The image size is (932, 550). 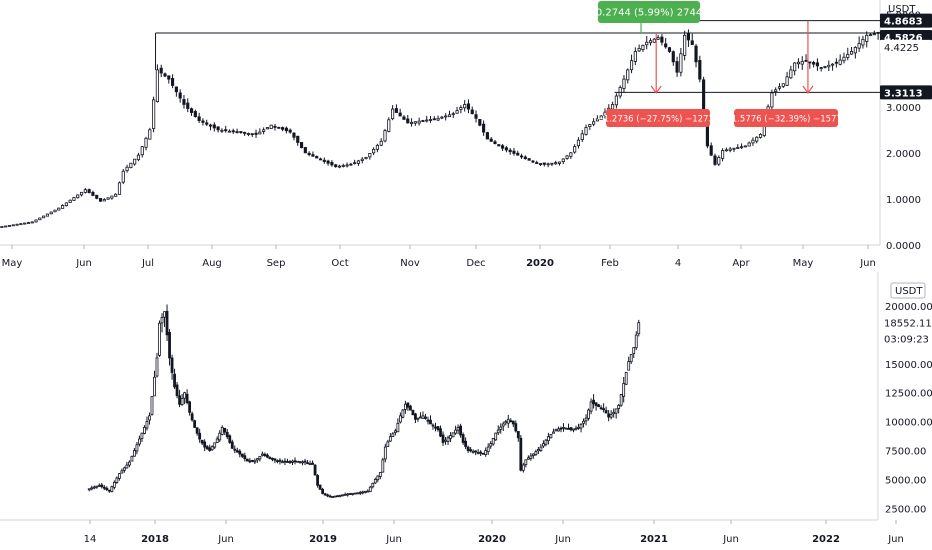 I want to click on bottom-x-tick-label: 2022, so click(x=826, y=539).